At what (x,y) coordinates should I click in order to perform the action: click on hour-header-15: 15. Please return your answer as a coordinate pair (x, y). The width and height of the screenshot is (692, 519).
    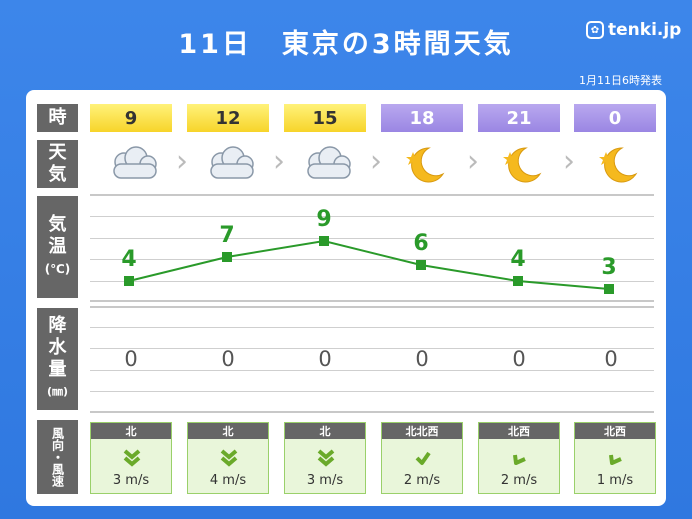
    Looking at the image, I should click on (325, 118).